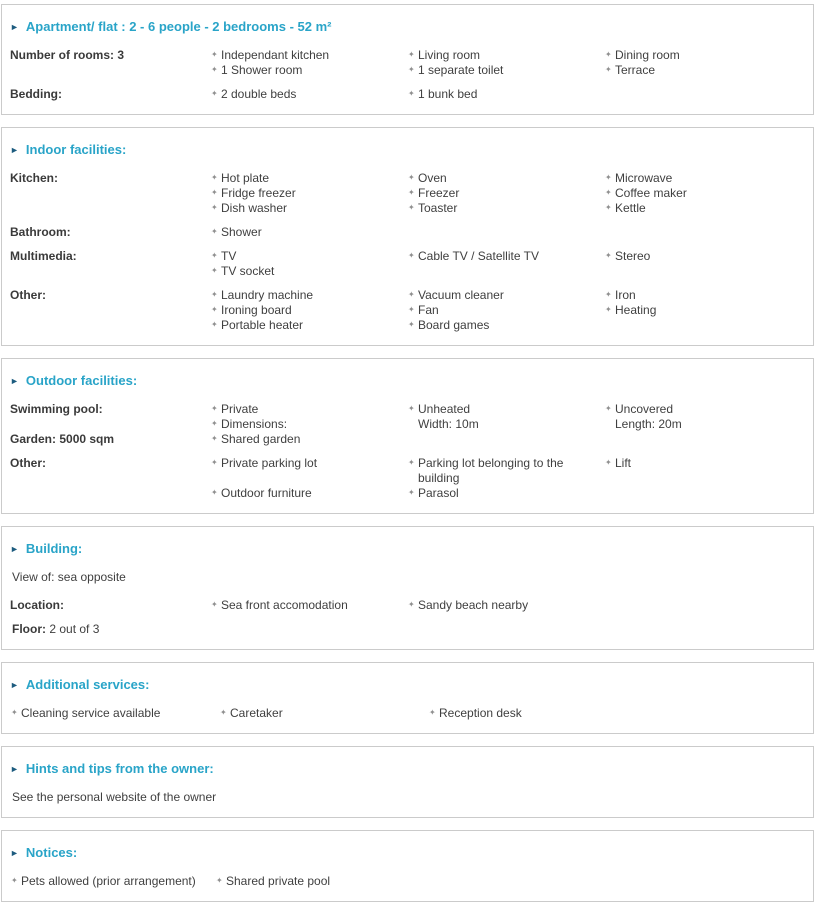 This screenshot has height=914, width=815. What do you see at coordinates (646, 193) in the screenshot?
I see `list-item: ✦ Coffee maker` at bounding box center [646, 193].